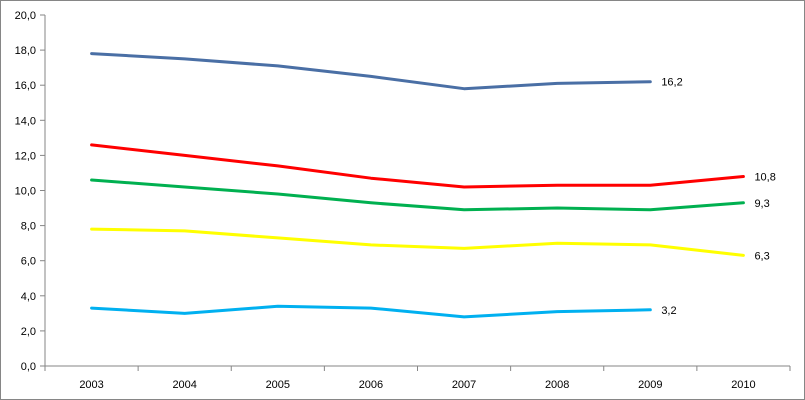 This screenshot has height=400, width=805. What do you see at coordinates (25, 156) in the screenshot?
I see `y-tick-label: 12,0` at bounding box center [25, 156].